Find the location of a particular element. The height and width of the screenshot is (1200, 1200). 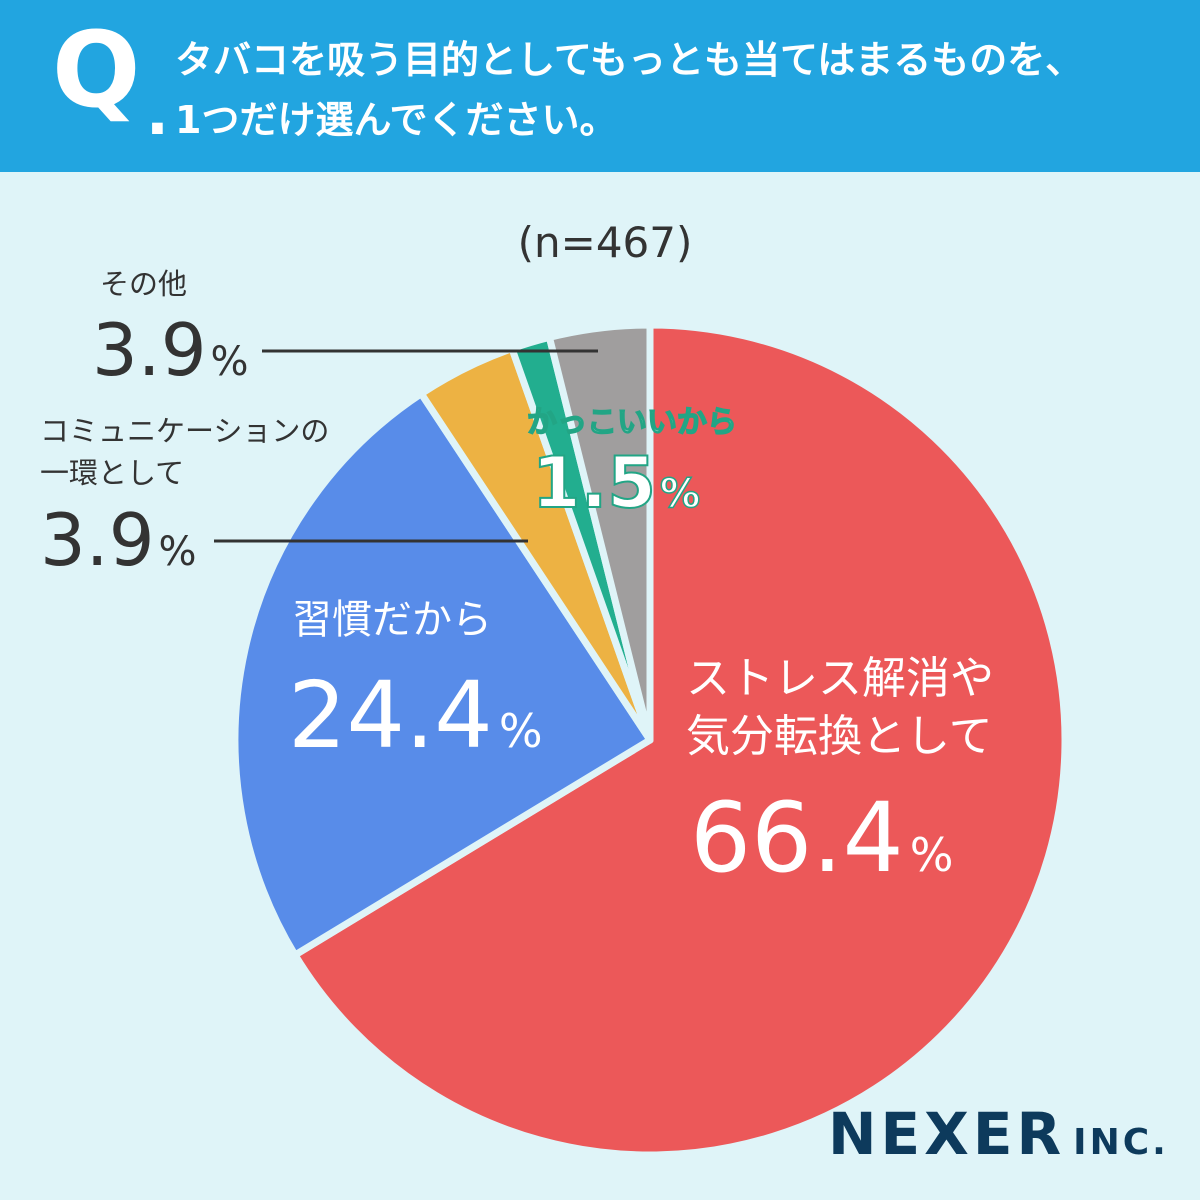

label-kakko-unit: % is located at coordinates (680, 494).